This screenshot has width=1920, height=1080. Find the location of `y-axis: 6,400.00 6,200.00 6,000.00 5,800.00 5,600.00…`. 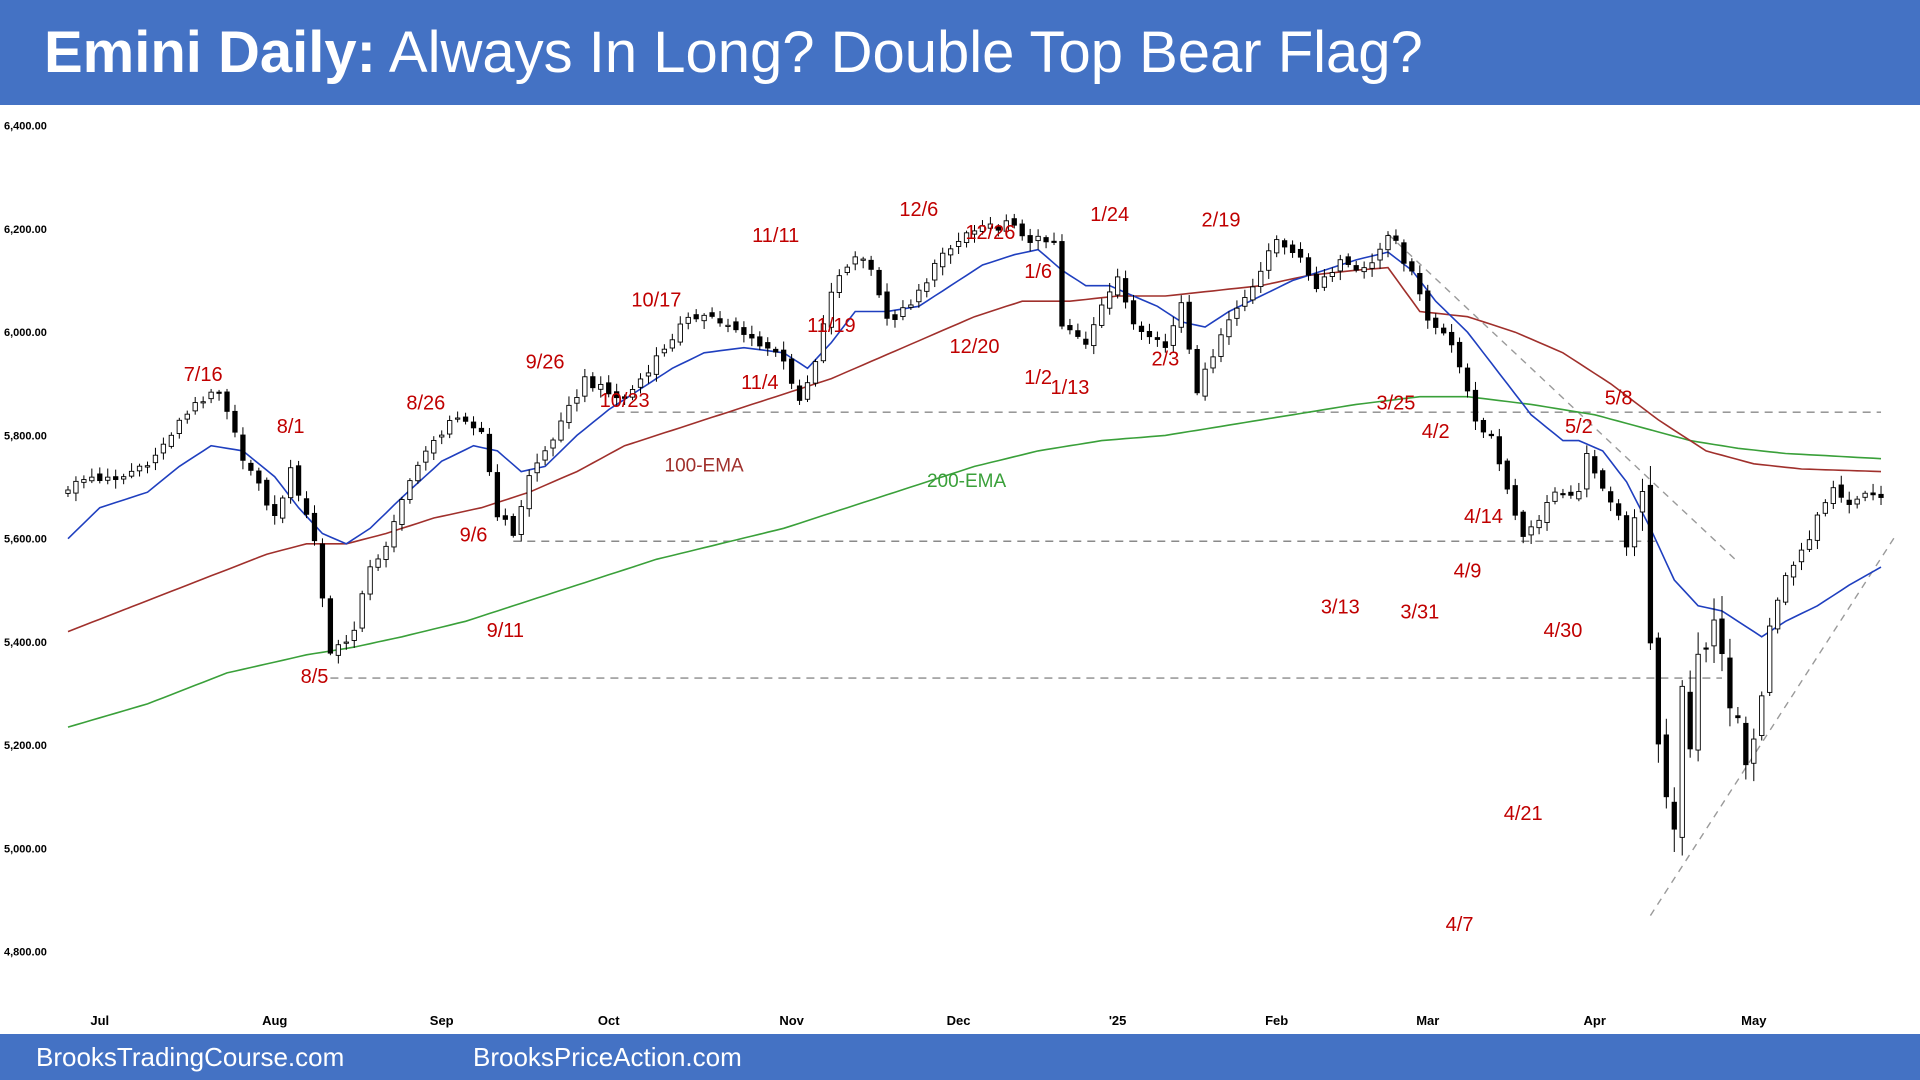

y-axis: 6,400.00 6,200.00 6,000.00 5,800.00 5,600.00… is located at coordinates (25, 540).